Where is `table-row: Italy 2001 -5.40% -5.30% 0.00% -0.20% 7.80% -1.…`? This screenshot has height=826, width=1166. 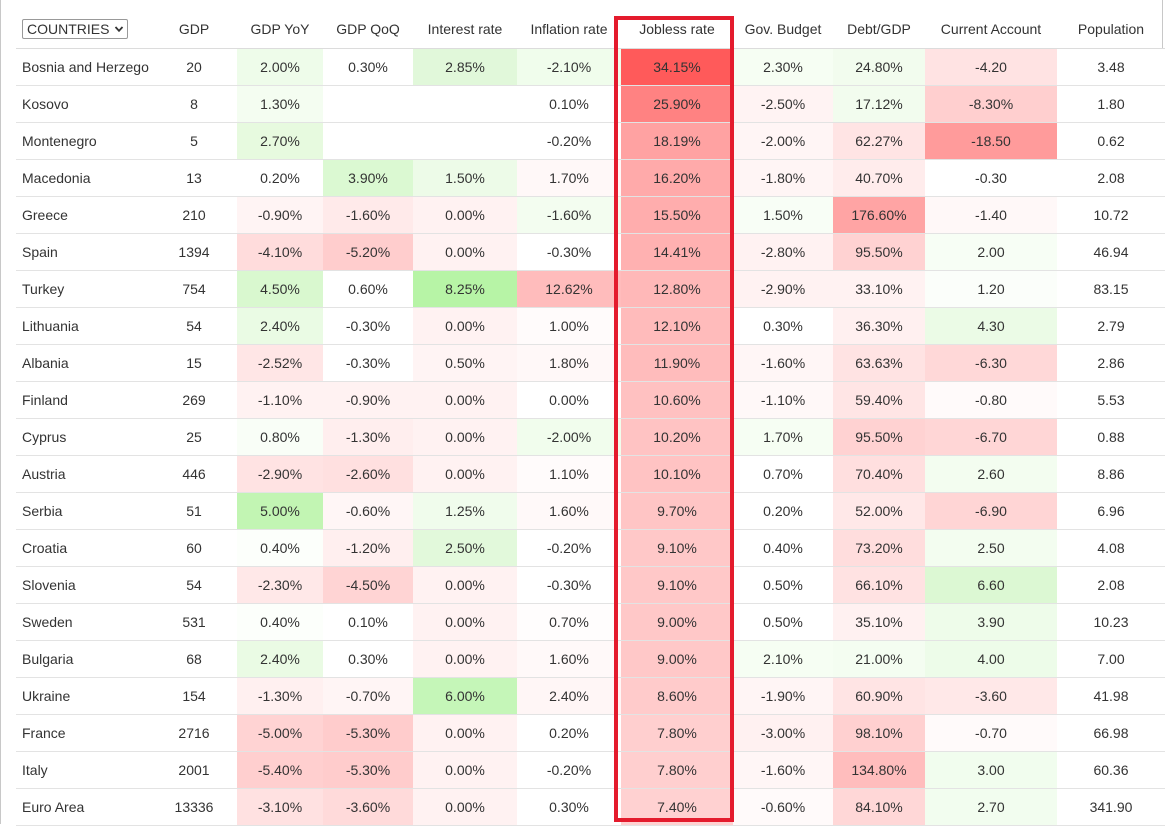
table-row: Italy 2001 -5.40% -5.30% 0.00% -0.20% 7.80% -1.… is located at coordinates (590, 770).